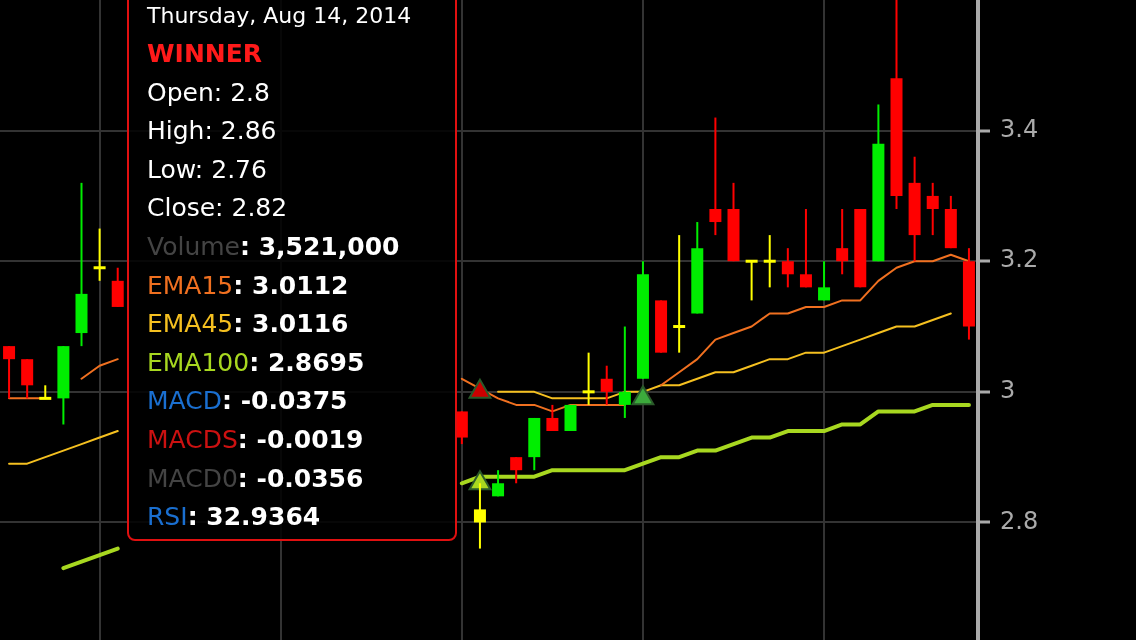 This screenshot has height=640, width=1136. I want to click on y-tick-label: 2.8, so click(1019, 520).